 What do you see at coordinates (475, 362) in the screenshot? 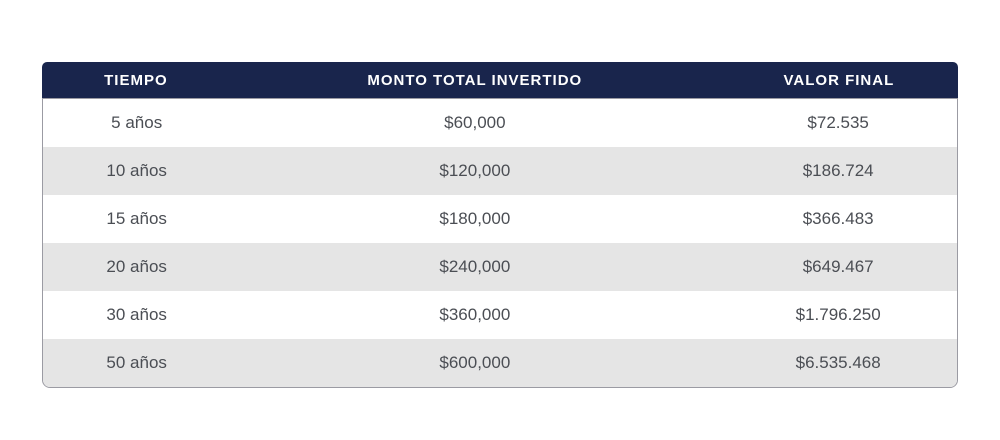
I see `cell-monto-total-invertido: $600,000` at bounding box center [475, 362].